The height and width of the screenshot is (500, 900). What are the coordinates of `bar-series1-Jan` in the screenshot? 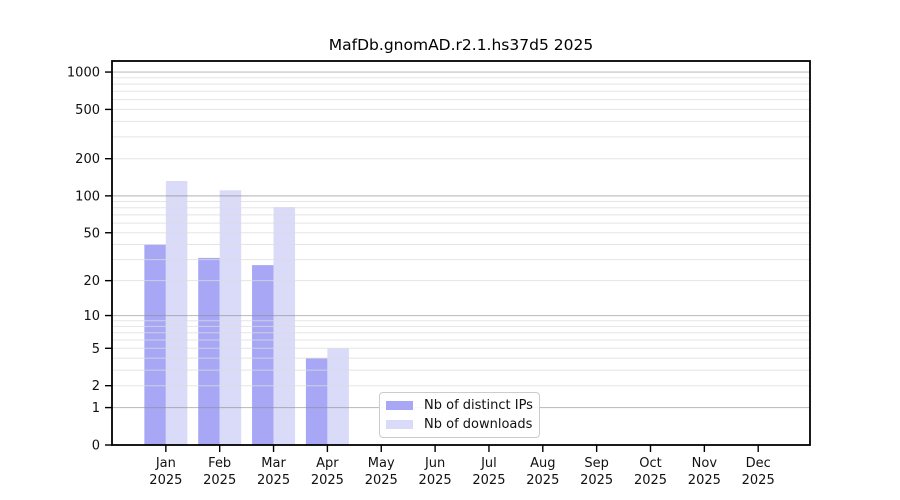 It's located at (176, 313).